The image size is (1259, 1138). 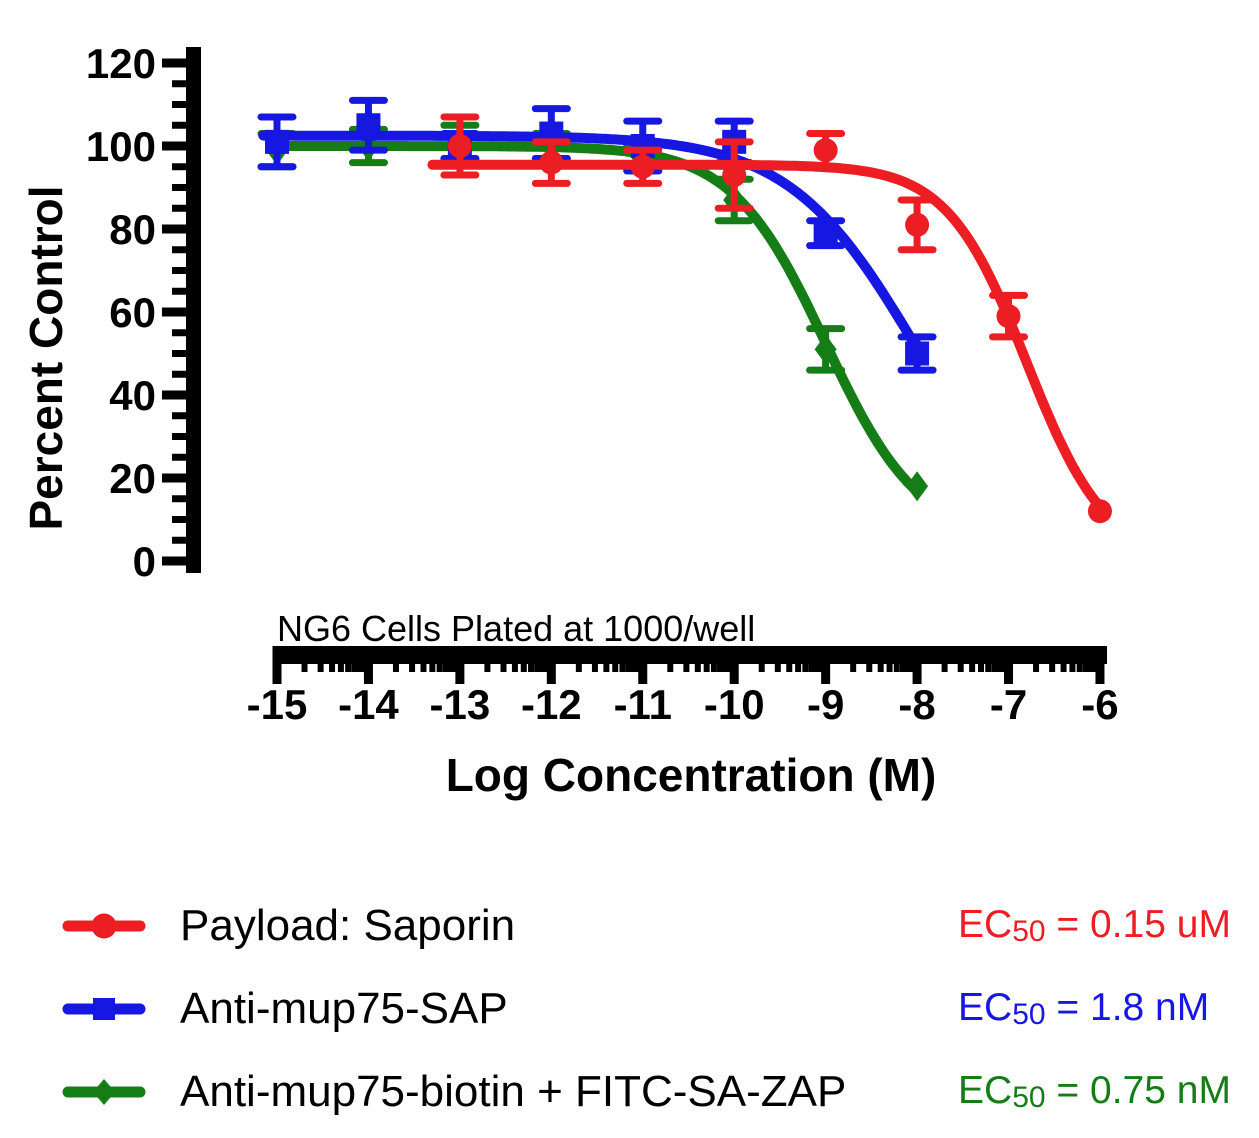 What do you see at coordinates (132, 229) in the screenshot?
I see `y-tick-label: 80` at bounding box center [132, 229].